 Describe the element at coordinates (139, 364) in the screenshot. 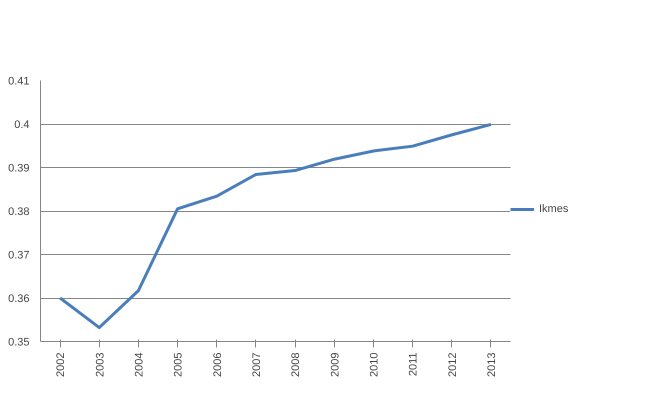

I see `x-tick-label: 2004` at that location.